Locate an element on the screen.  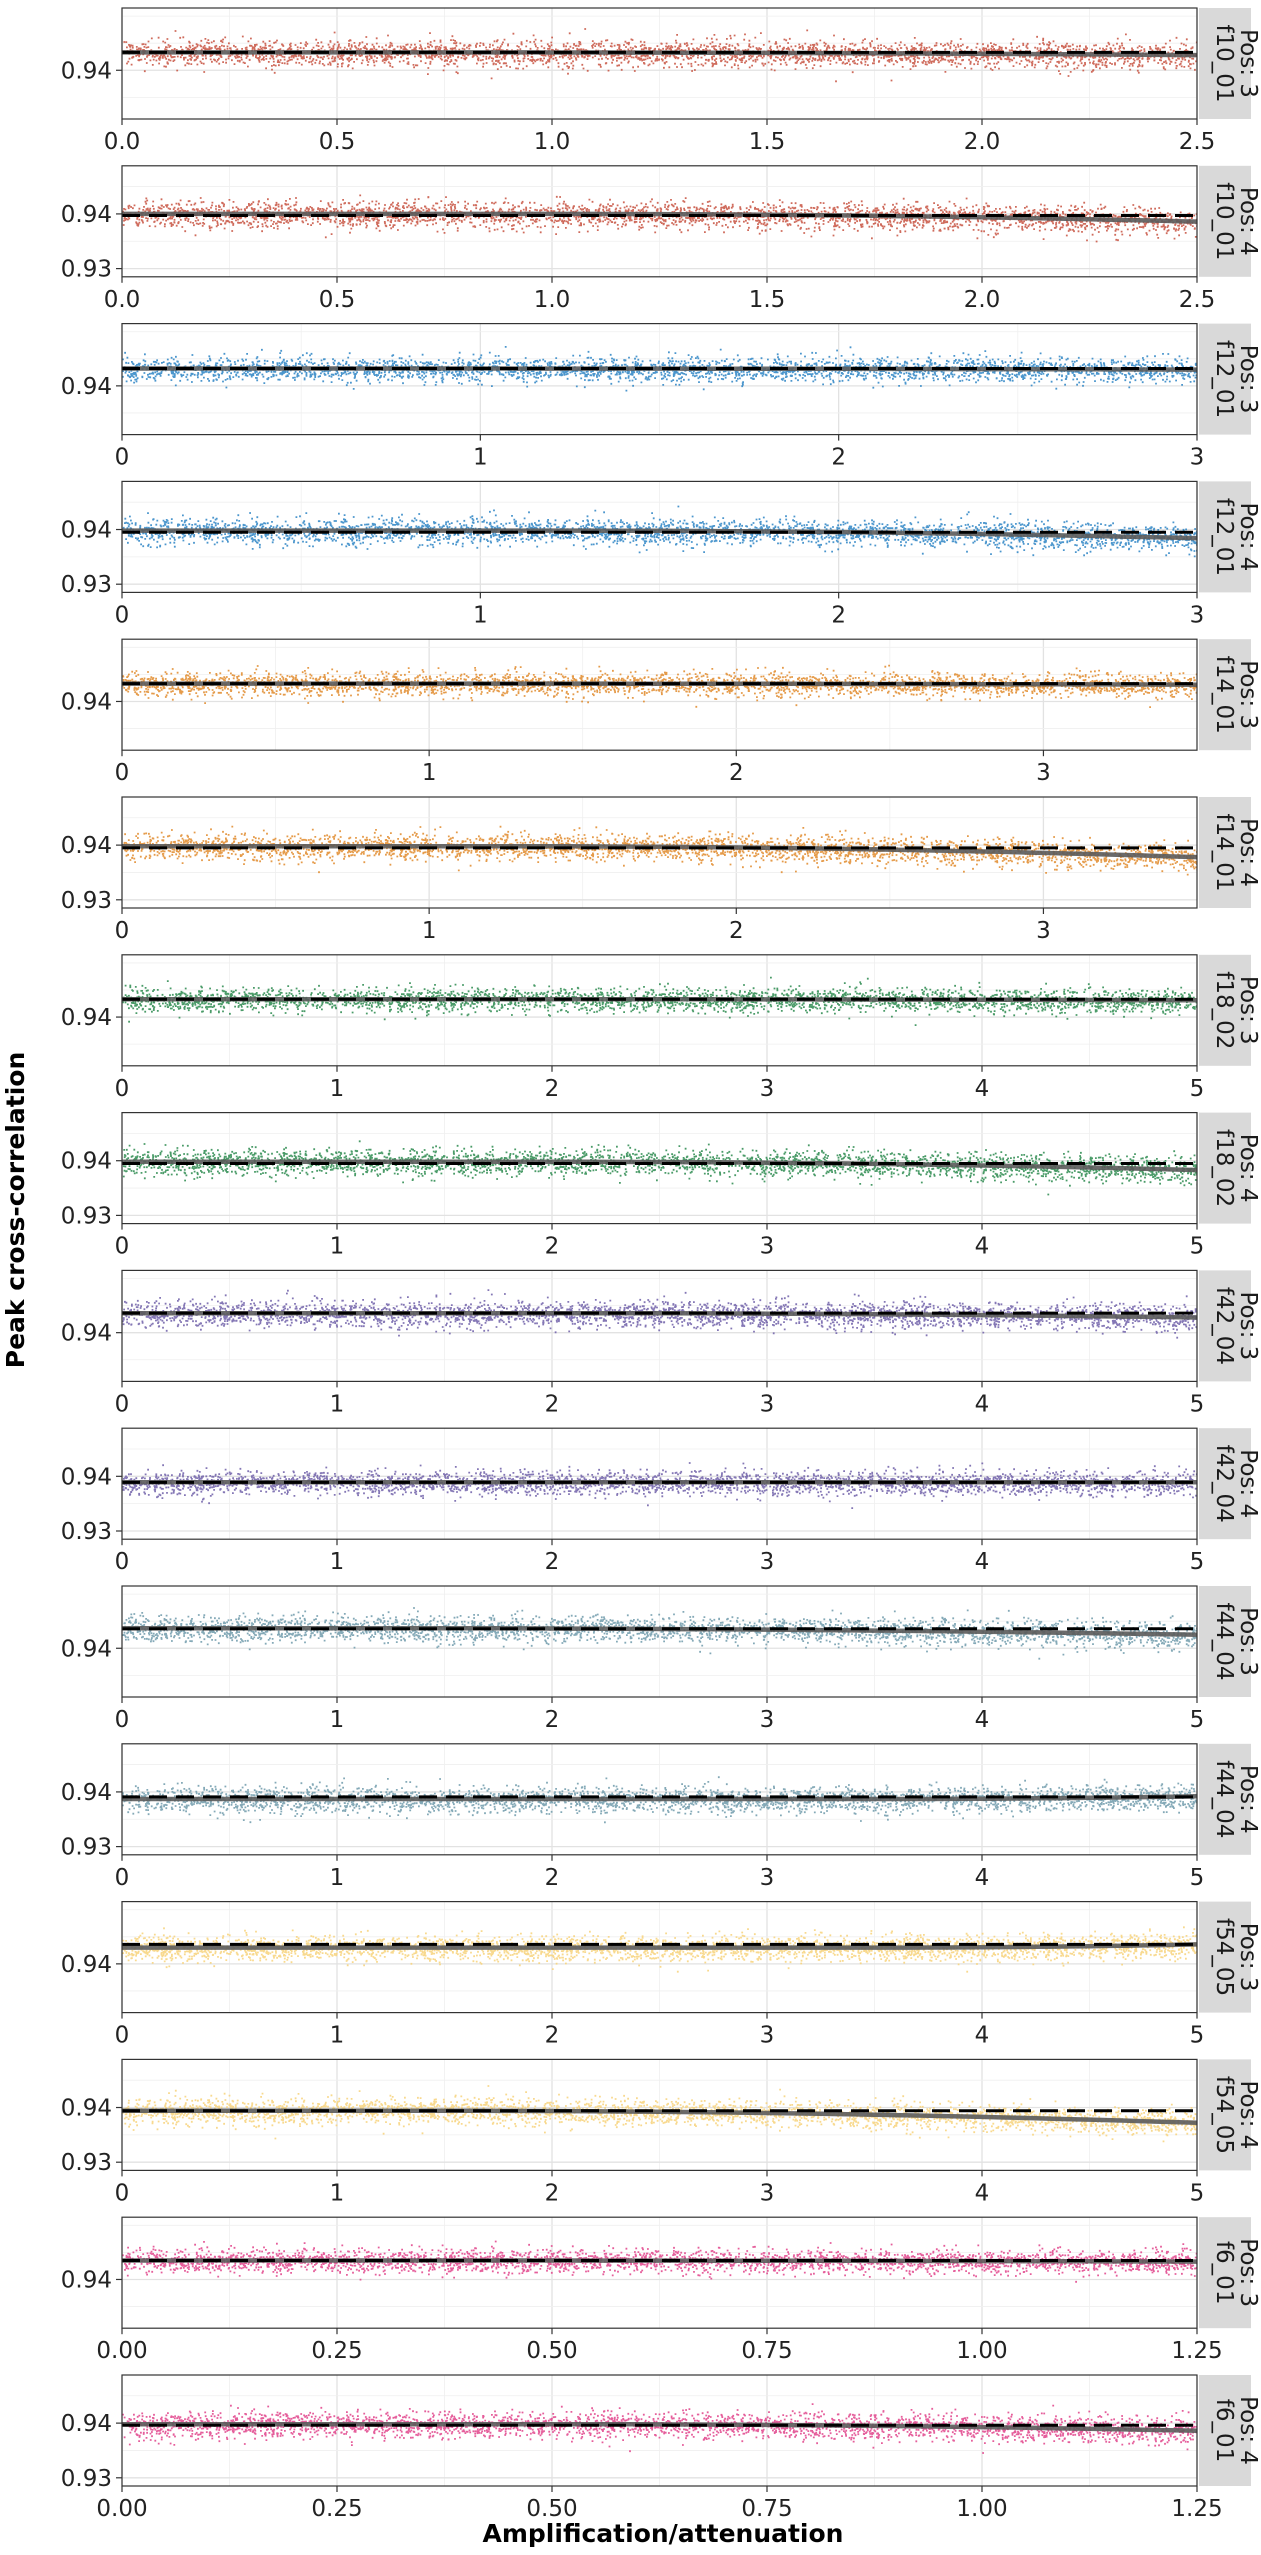
x-tick-label: 0.00 is located at coordinates (121, 2509).